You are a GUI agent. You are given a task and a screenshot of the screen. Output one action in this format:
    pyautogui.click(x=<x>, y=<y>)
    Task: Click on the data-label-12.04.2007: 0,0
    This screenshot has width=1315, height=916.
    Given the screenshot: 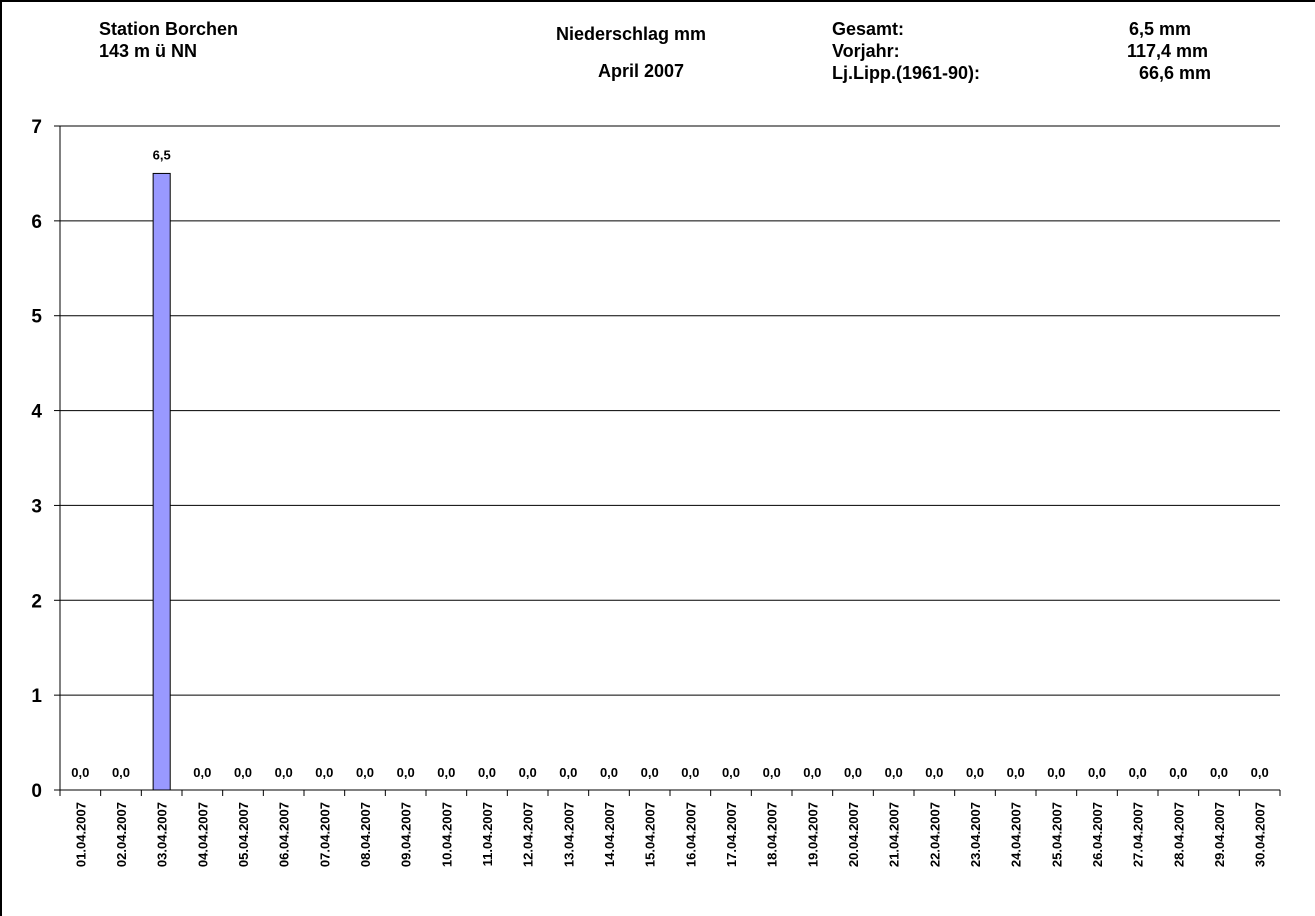 What is the action you would take?
    pyautogui.click(x=528, y=772)
    